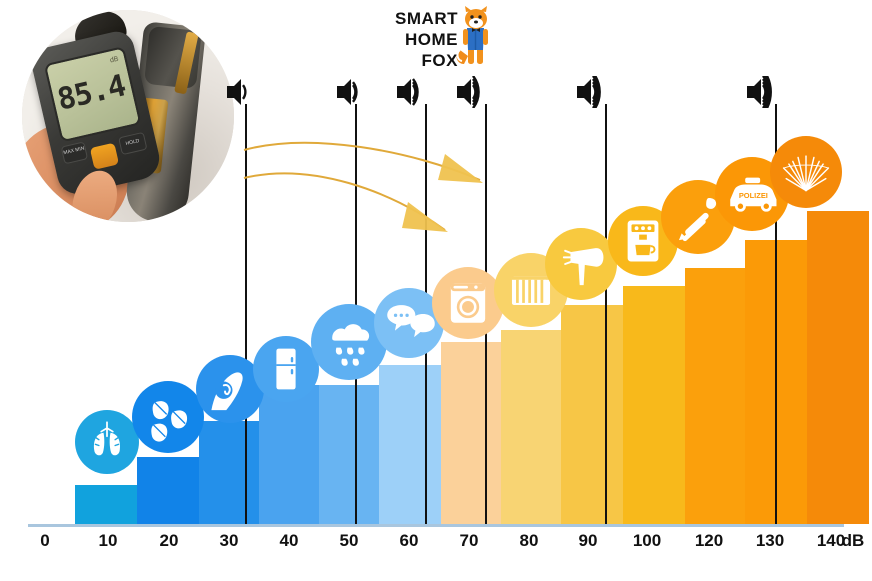 The width and height of the screenshot is (872, 581). I want to click on axis-tick-50: 50, so click(349, 540).